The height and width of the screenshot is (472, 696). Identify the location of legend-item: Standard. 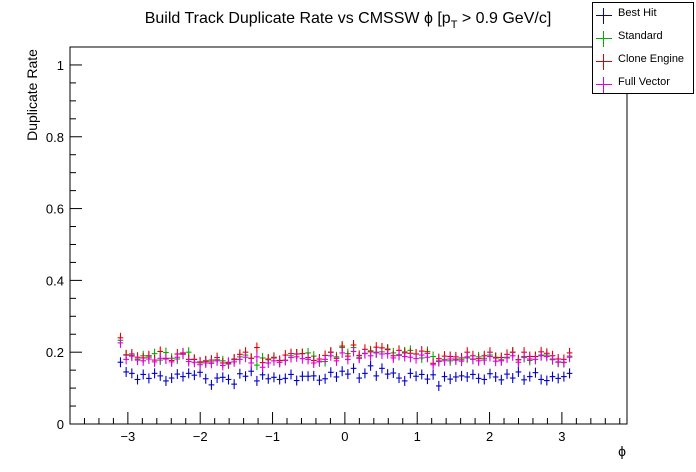
(643, 37).